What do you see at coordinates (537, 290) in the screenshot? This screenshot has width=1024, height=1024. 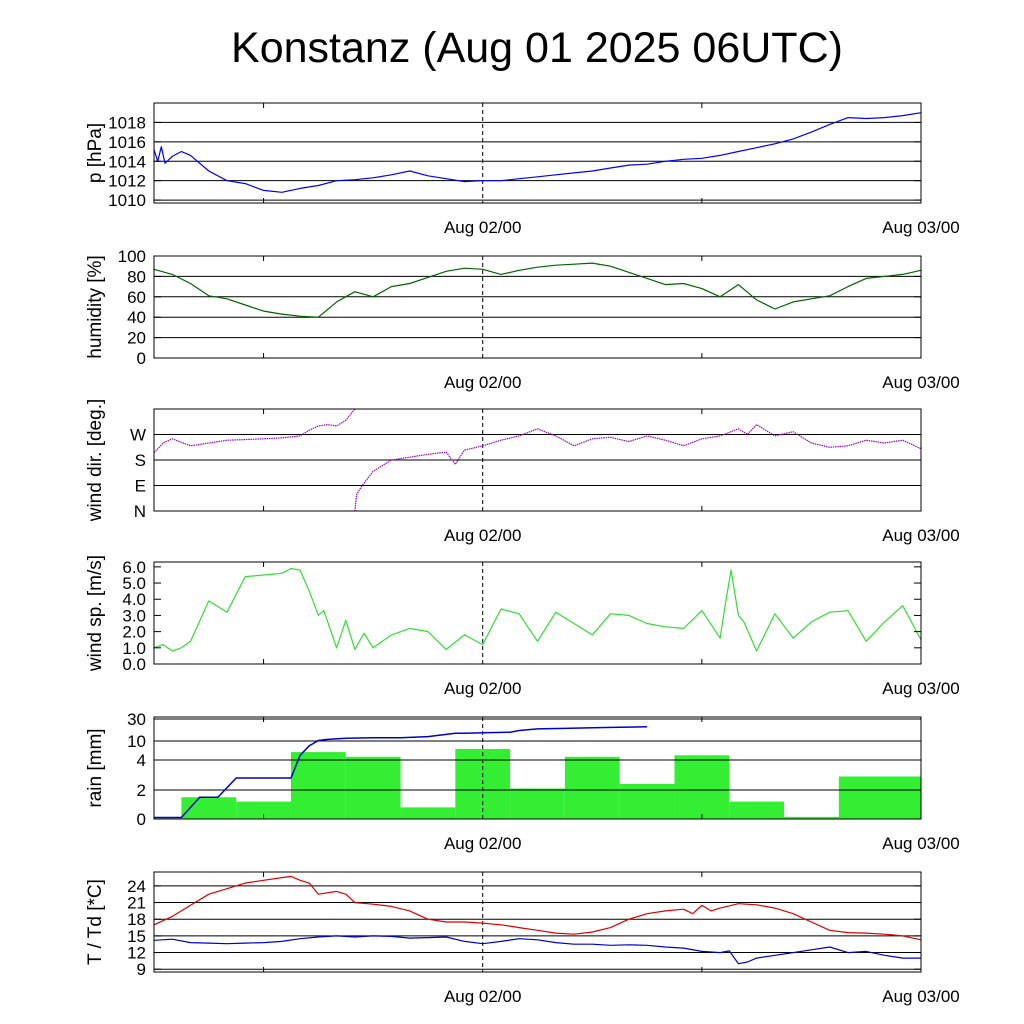 I see `humidity-series-line` at bounding box center [537, 290].